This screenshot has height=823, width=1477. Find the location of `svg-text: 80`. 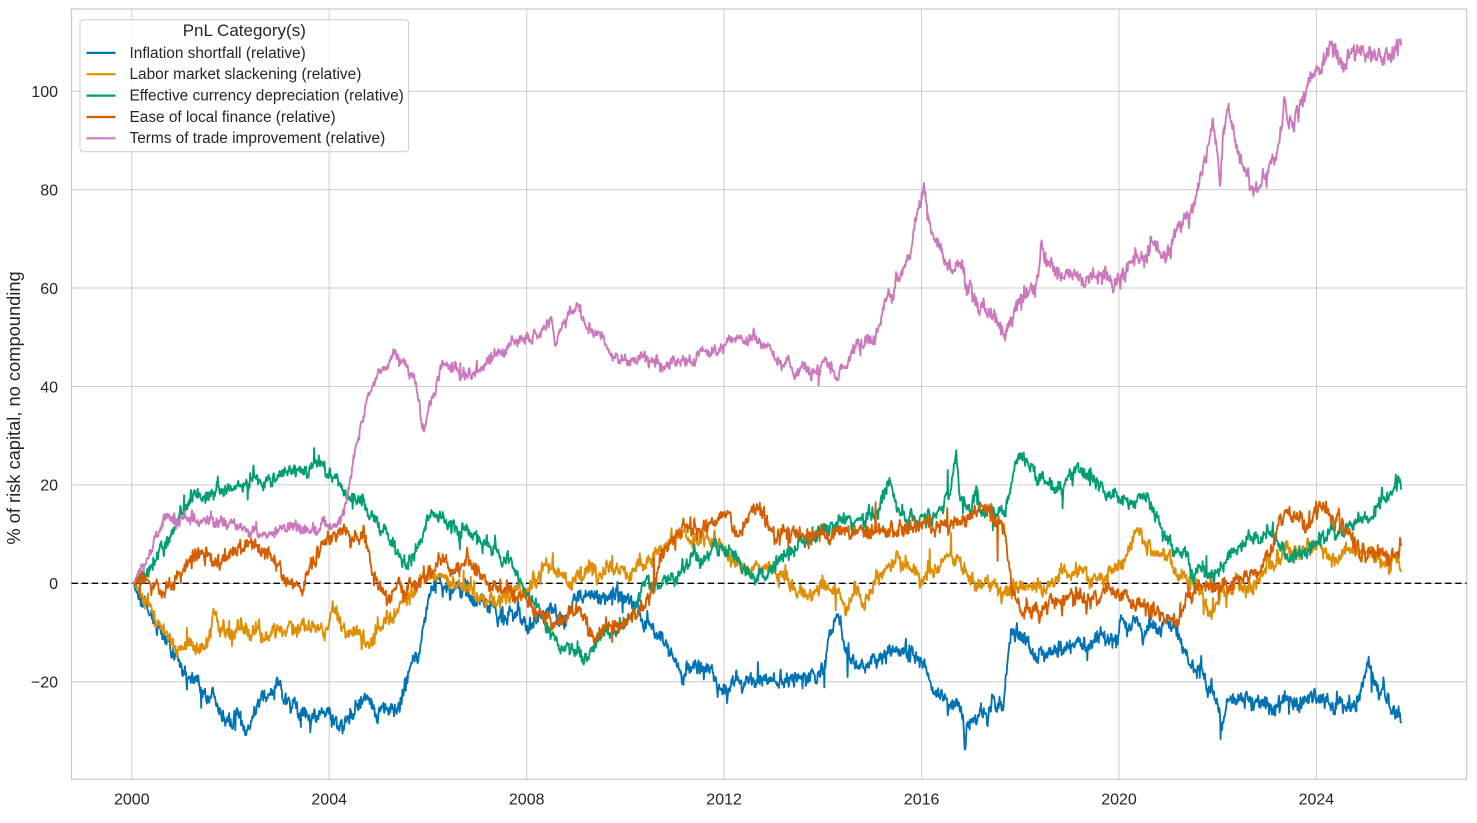

svg-text: 80 is located at coordinates (49, 190).